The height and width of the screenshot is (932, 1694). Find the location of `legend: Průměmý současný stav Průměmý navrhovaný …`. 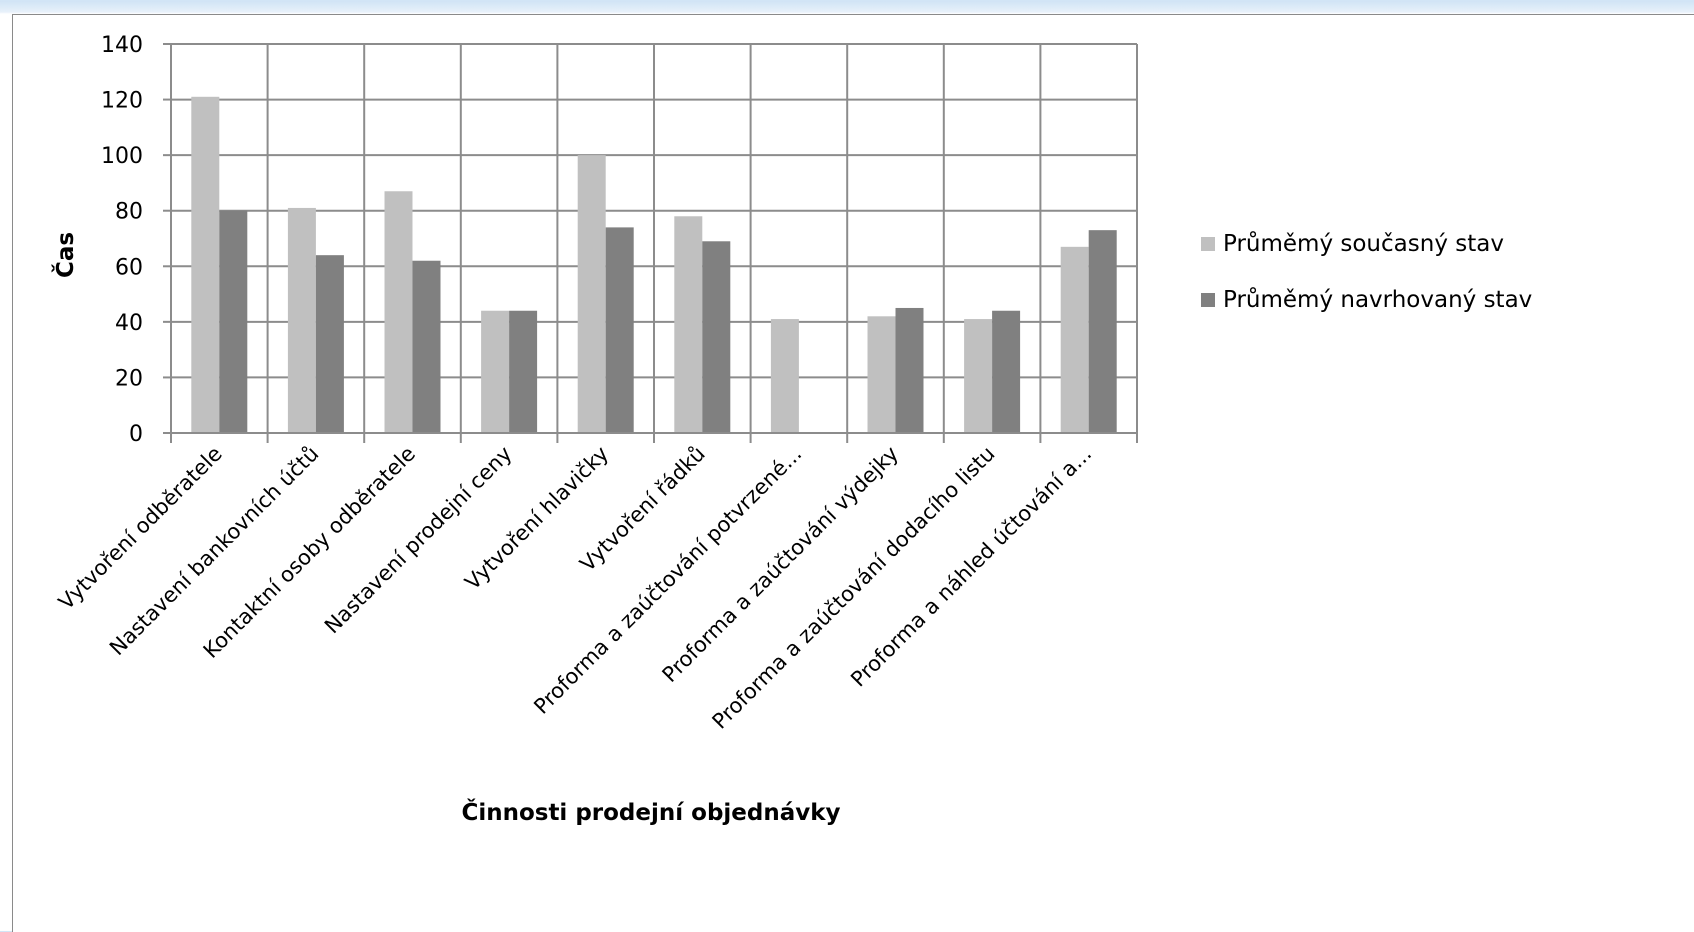

legend: Průměmý současný stav Průměmý navrhovaný … is located at coordinates (1366, 271).